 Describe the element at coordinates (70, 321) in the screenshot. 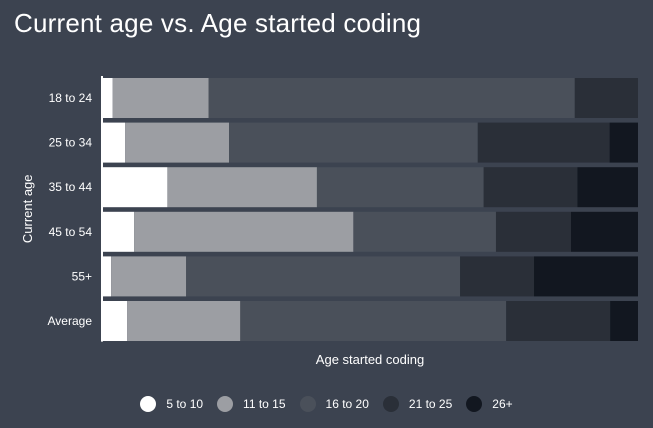

I see `y-tick-label: Average` at that location.